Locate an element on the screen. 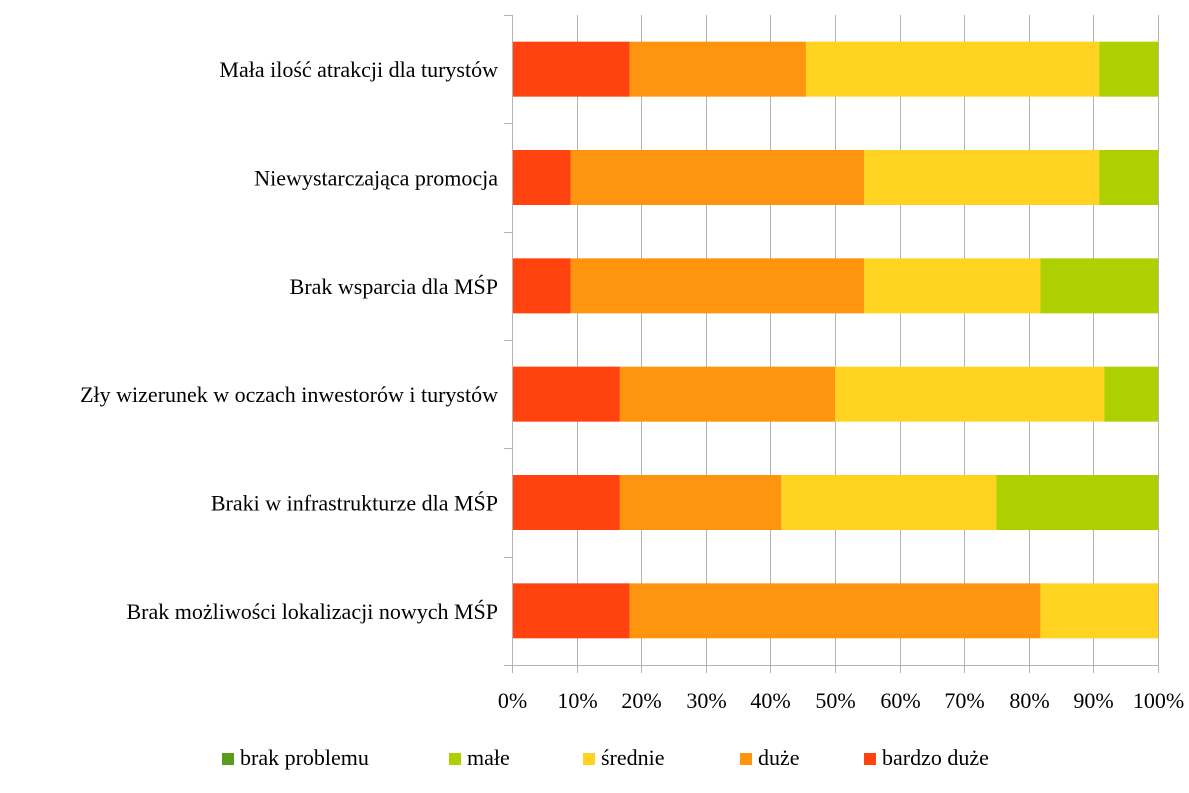 The image size is (1189, 793). legend: brak problemu małe średnie duże bardzo duże is located at coordinates (605, 757).